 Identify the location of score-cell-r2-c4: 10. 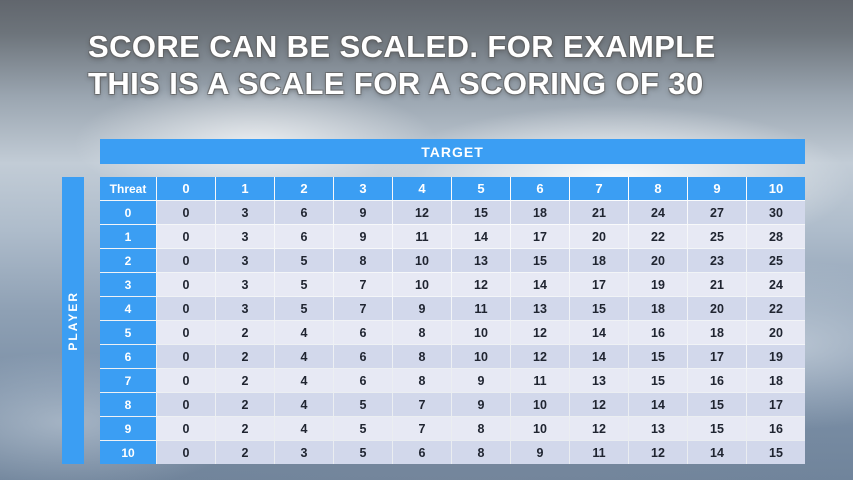
(422, 260).